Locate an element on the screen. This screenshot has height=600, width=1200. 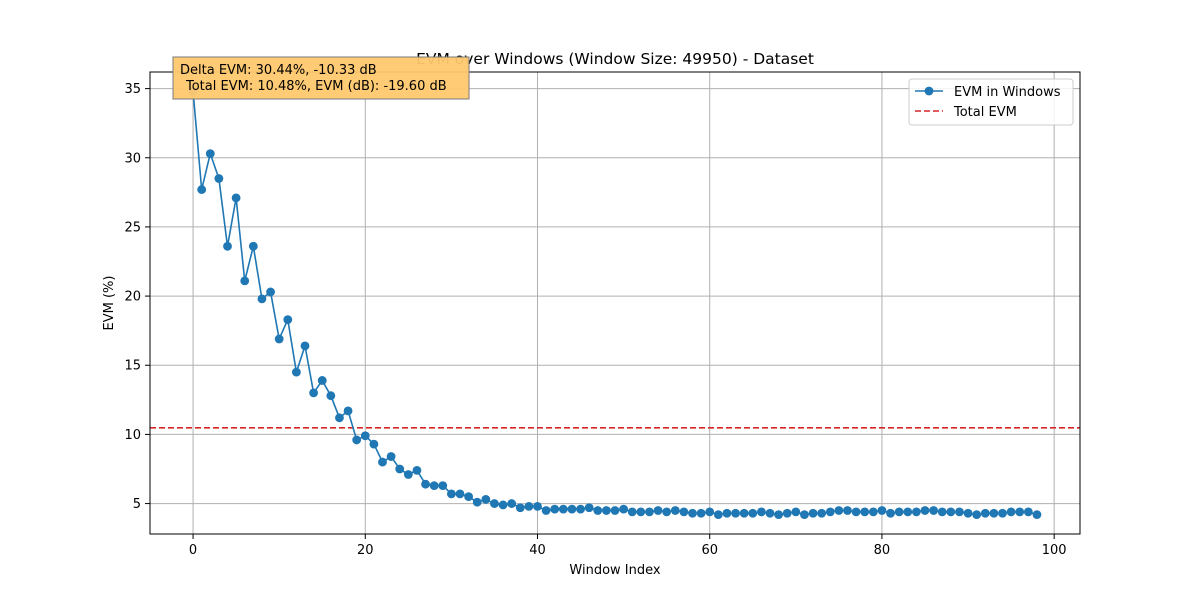
x-tick-label: 80 is located at coordinates (882, 550).